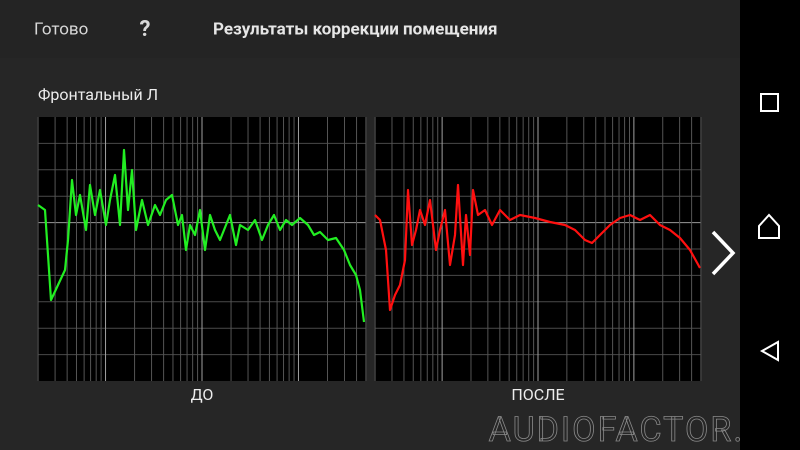  What do you see at coordinates (769, 102) in the screenshot?
I see `recents-button` at bounding box center [769, 102].